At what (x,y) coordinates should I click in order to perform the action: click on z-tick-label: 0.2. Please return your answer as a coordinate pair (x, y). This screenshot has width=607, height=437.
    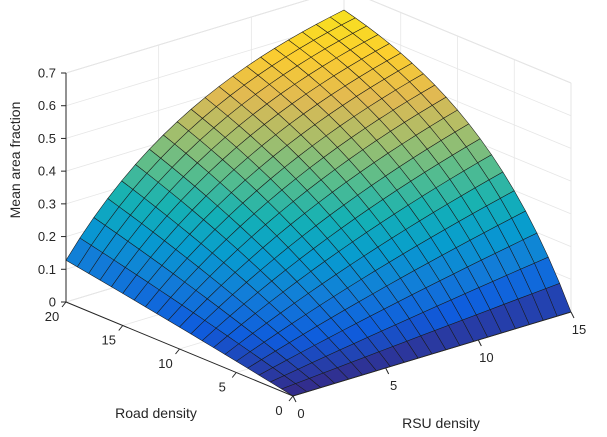
    Looking at the image, I should click on (47, 236).